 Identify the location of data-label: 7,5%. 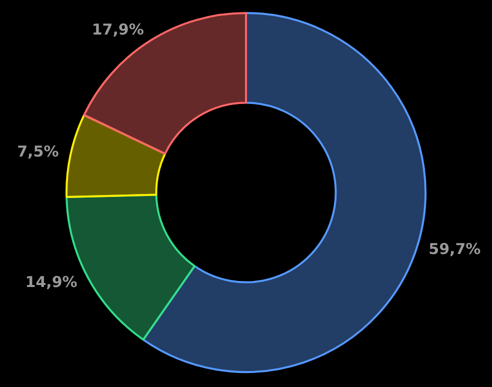
(38, 151).